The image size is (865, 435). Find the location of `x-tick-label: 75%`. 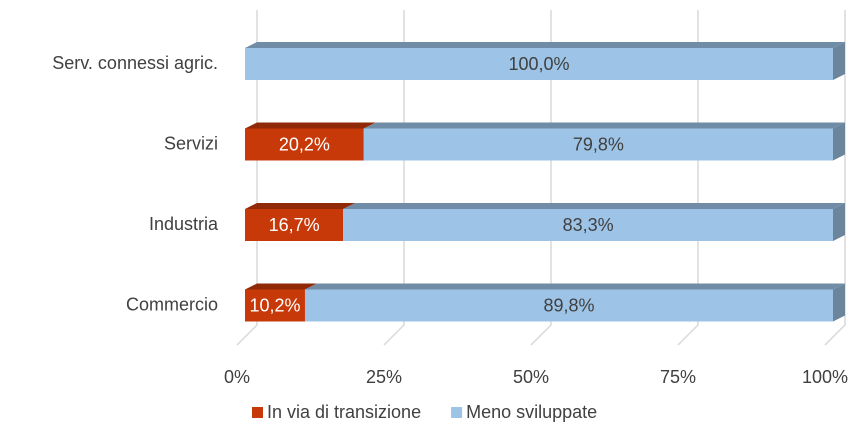

x-tick-label: 75% is located at coordinates (678, 377).